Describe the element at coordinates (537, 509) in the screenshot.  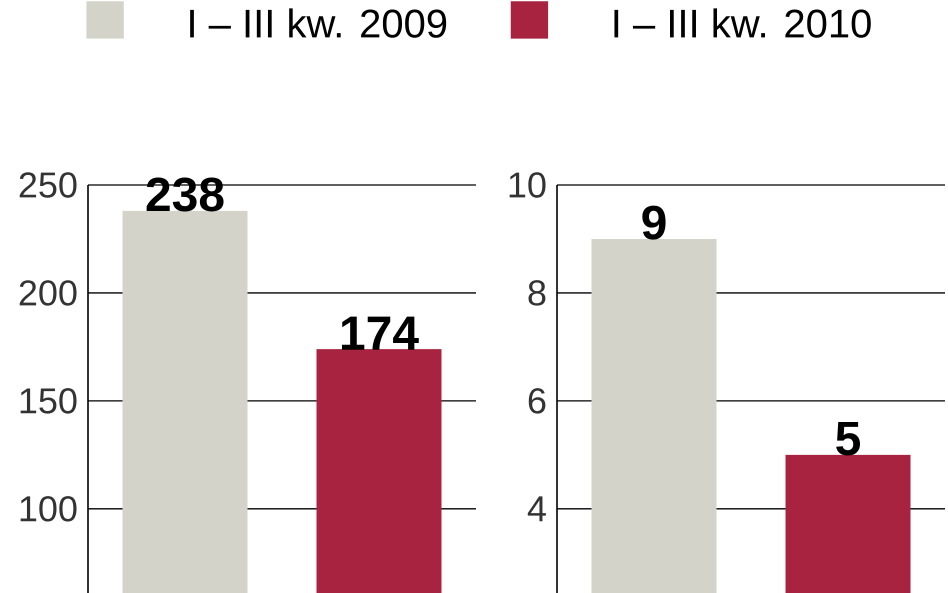
I see `y-tick-label: 4` at that location.